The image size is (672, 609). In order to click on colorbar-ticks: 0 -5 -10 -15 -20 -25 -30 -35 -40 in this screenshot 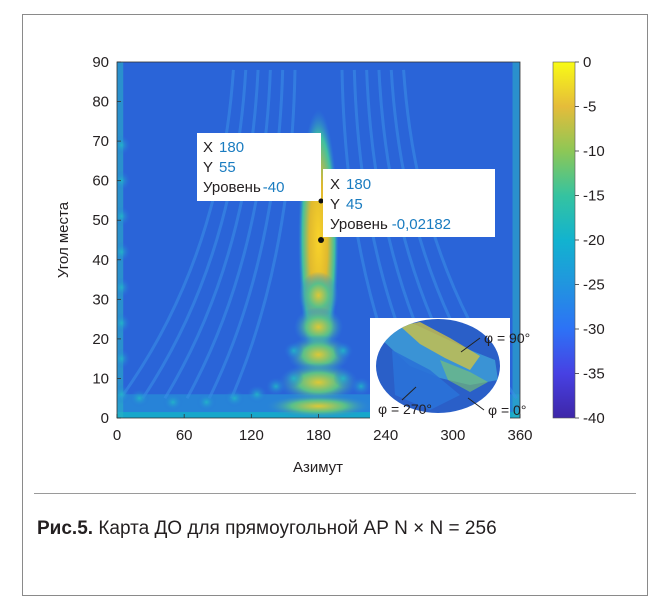, I will do `click(590, 240)`.